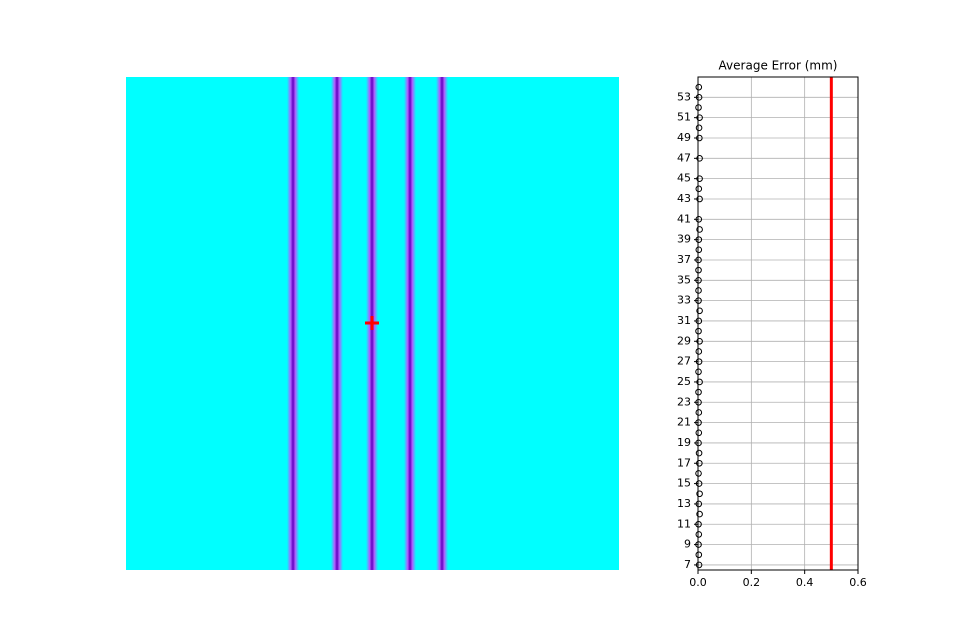 The height and width of the screenshot is (644, 960). I want to click on y-tick-label: 17, so click(684, 462).